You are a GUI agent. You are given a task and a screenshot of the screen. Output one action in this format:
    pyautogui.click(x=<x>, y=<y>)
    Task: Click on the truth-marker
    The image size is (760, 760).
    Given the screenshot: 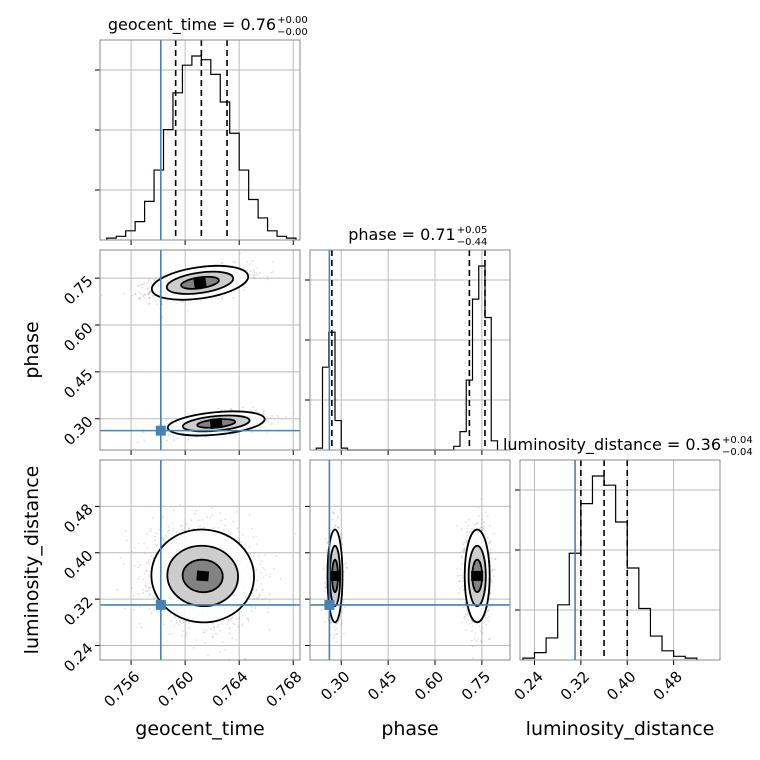 What is the action you would take?
    pyautogui.click(x=160, y=604)
    